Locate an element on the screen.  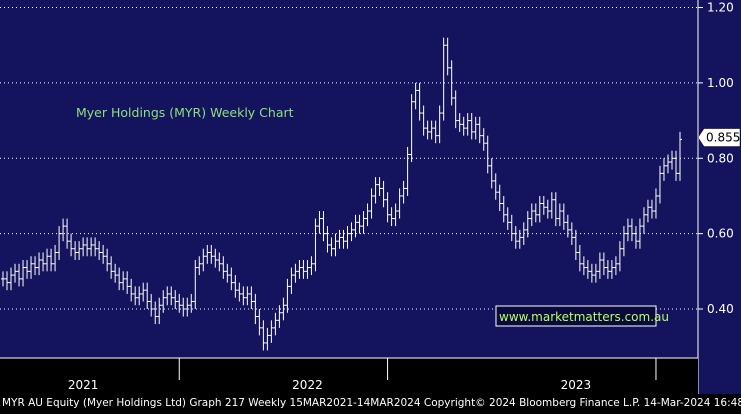
y-tick-label: 0.60 is located at coordinates (720, 234).